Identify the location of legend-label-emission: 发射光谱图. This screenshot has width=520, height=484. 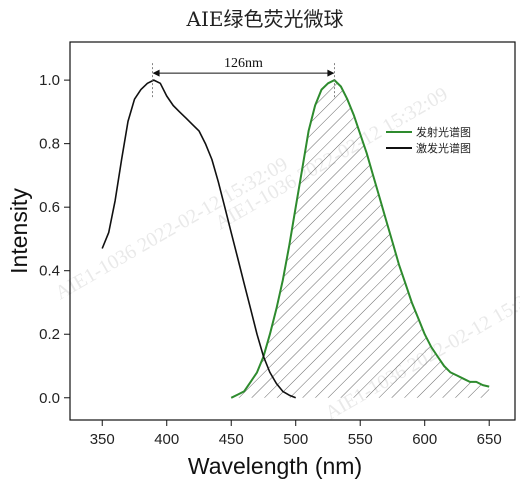
(443, 132).